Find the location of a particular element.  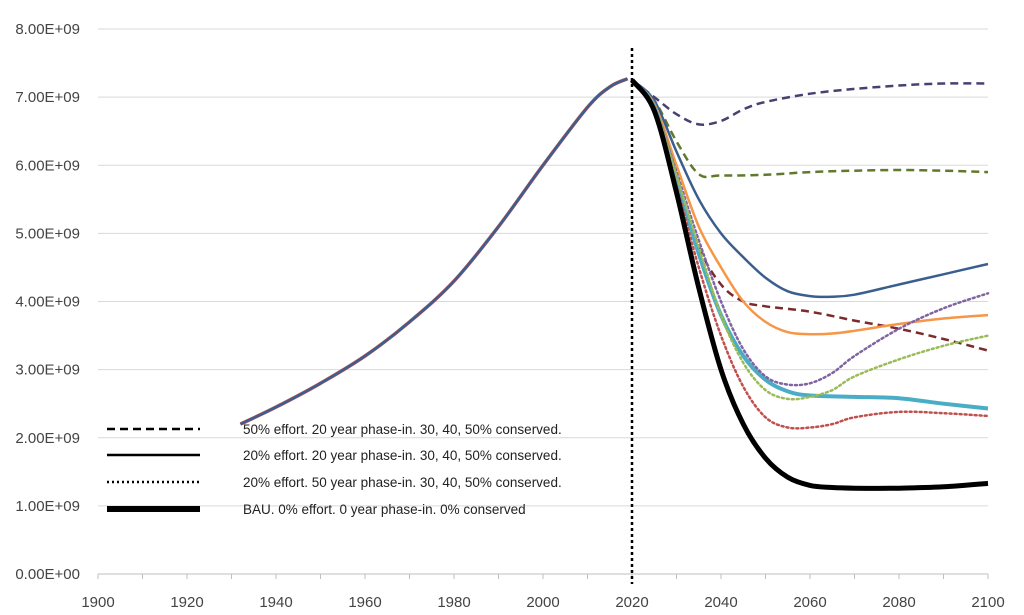

x-tick-label: 2000 is located at coordinates (542, 602).